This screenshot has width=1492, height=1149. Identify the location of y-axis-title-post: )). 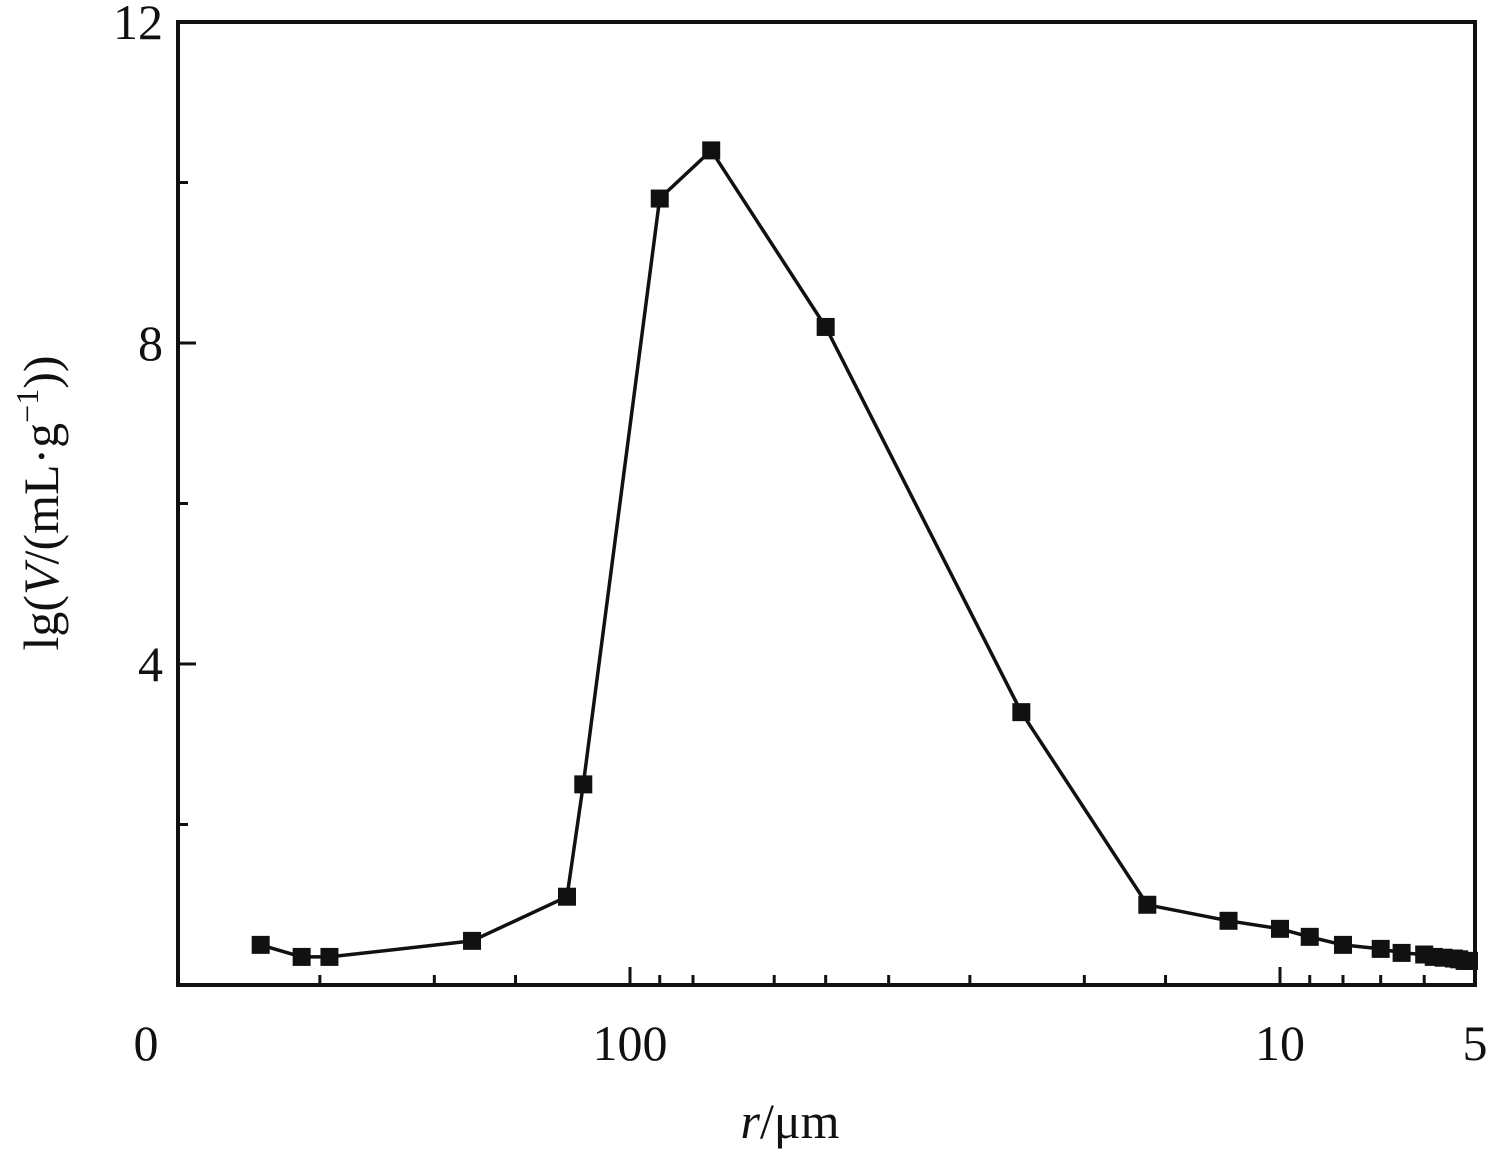
(41, 371).